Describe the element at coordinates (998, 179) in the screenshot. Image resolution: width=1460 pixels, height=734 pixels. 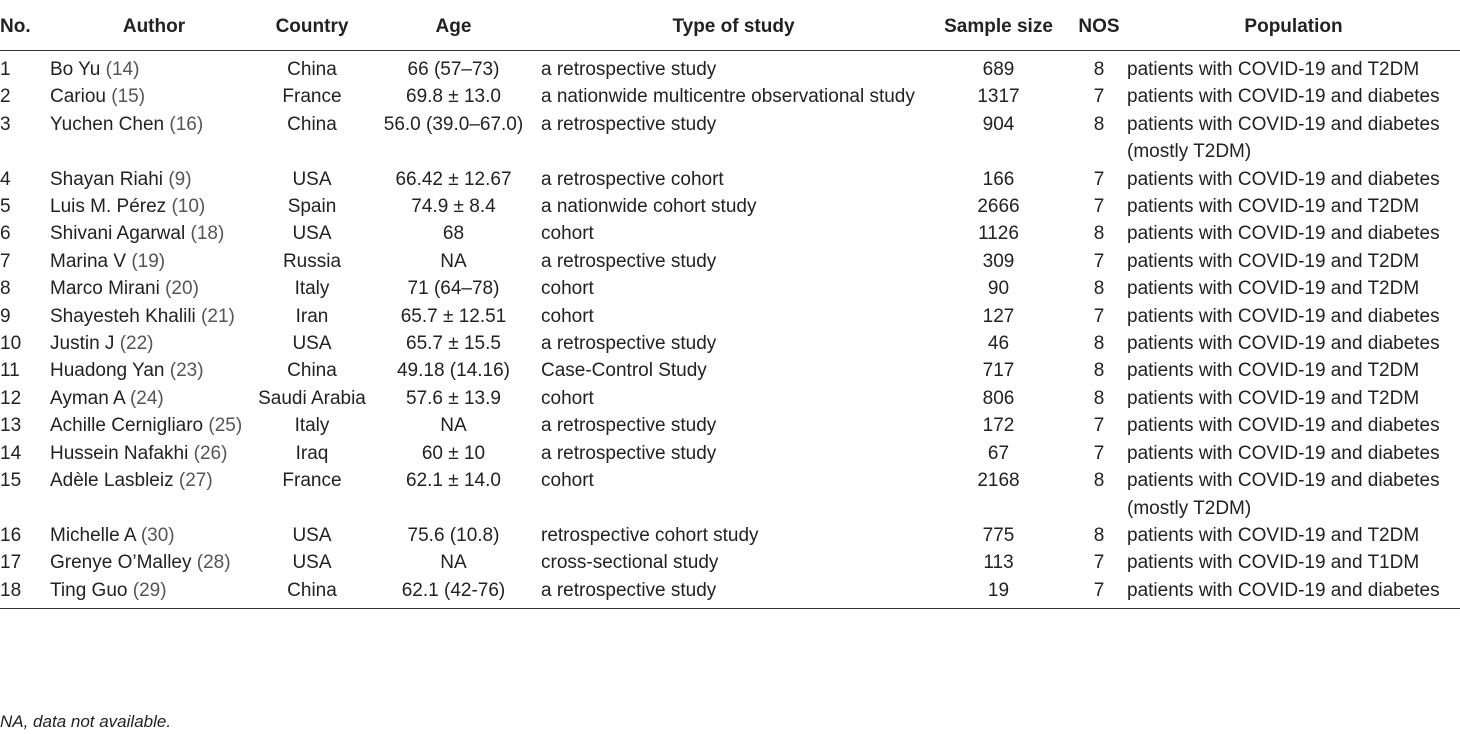
I see `cell-sample-size: 166` at that location.